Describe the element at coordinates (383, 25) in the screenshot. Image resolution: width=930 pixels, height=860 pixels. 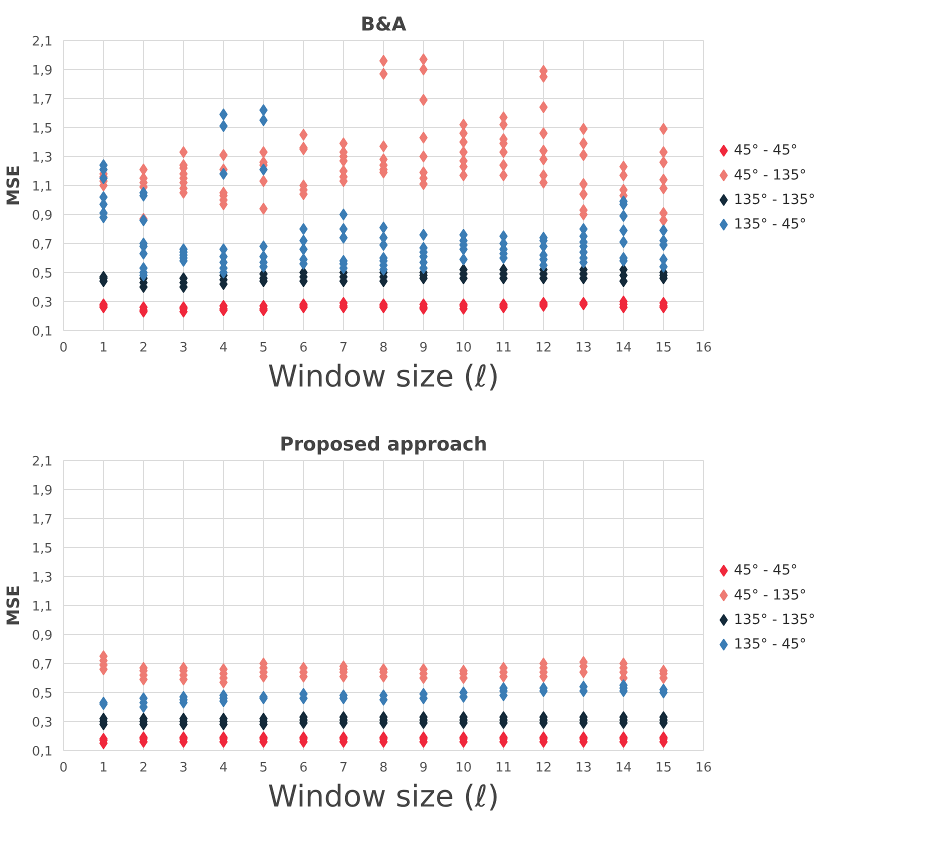
I see `chart-title: B&A` at that location.